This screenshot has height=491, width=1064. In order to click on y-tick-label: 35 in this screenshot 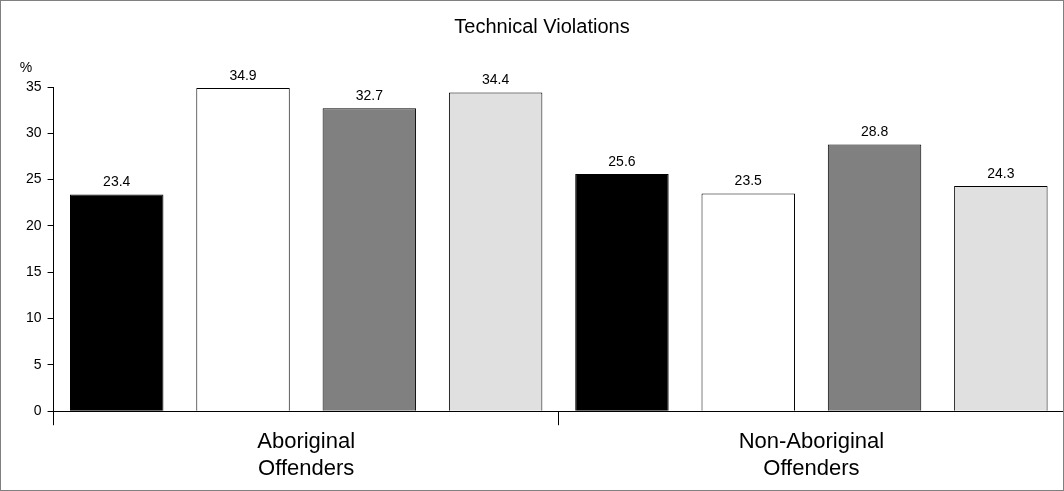, I will do `click(33, 85)`.